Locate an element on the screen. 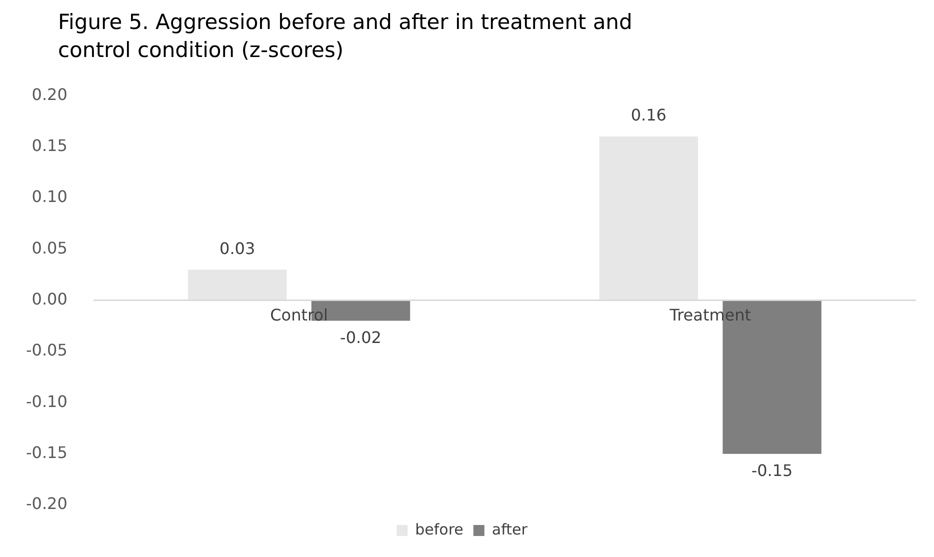 This screenshot has width=934, height=557. y-tick-label: 0.20 is located at coordinates (50, 94).